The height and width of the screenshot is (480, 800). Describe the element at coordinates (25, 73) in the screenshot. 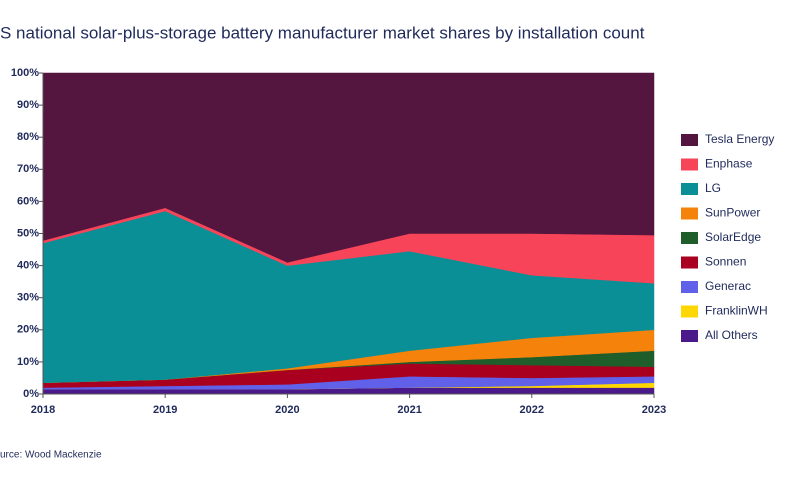

I see `y-tick-label: 100%` at that location.